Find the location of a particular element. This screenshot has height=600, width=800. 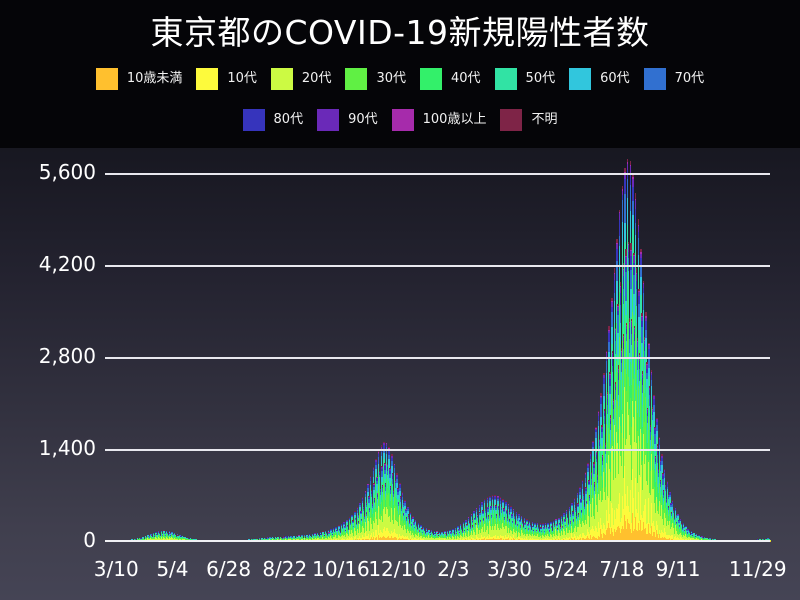

legend-item: 90代 is located at coordinates (347, 120).